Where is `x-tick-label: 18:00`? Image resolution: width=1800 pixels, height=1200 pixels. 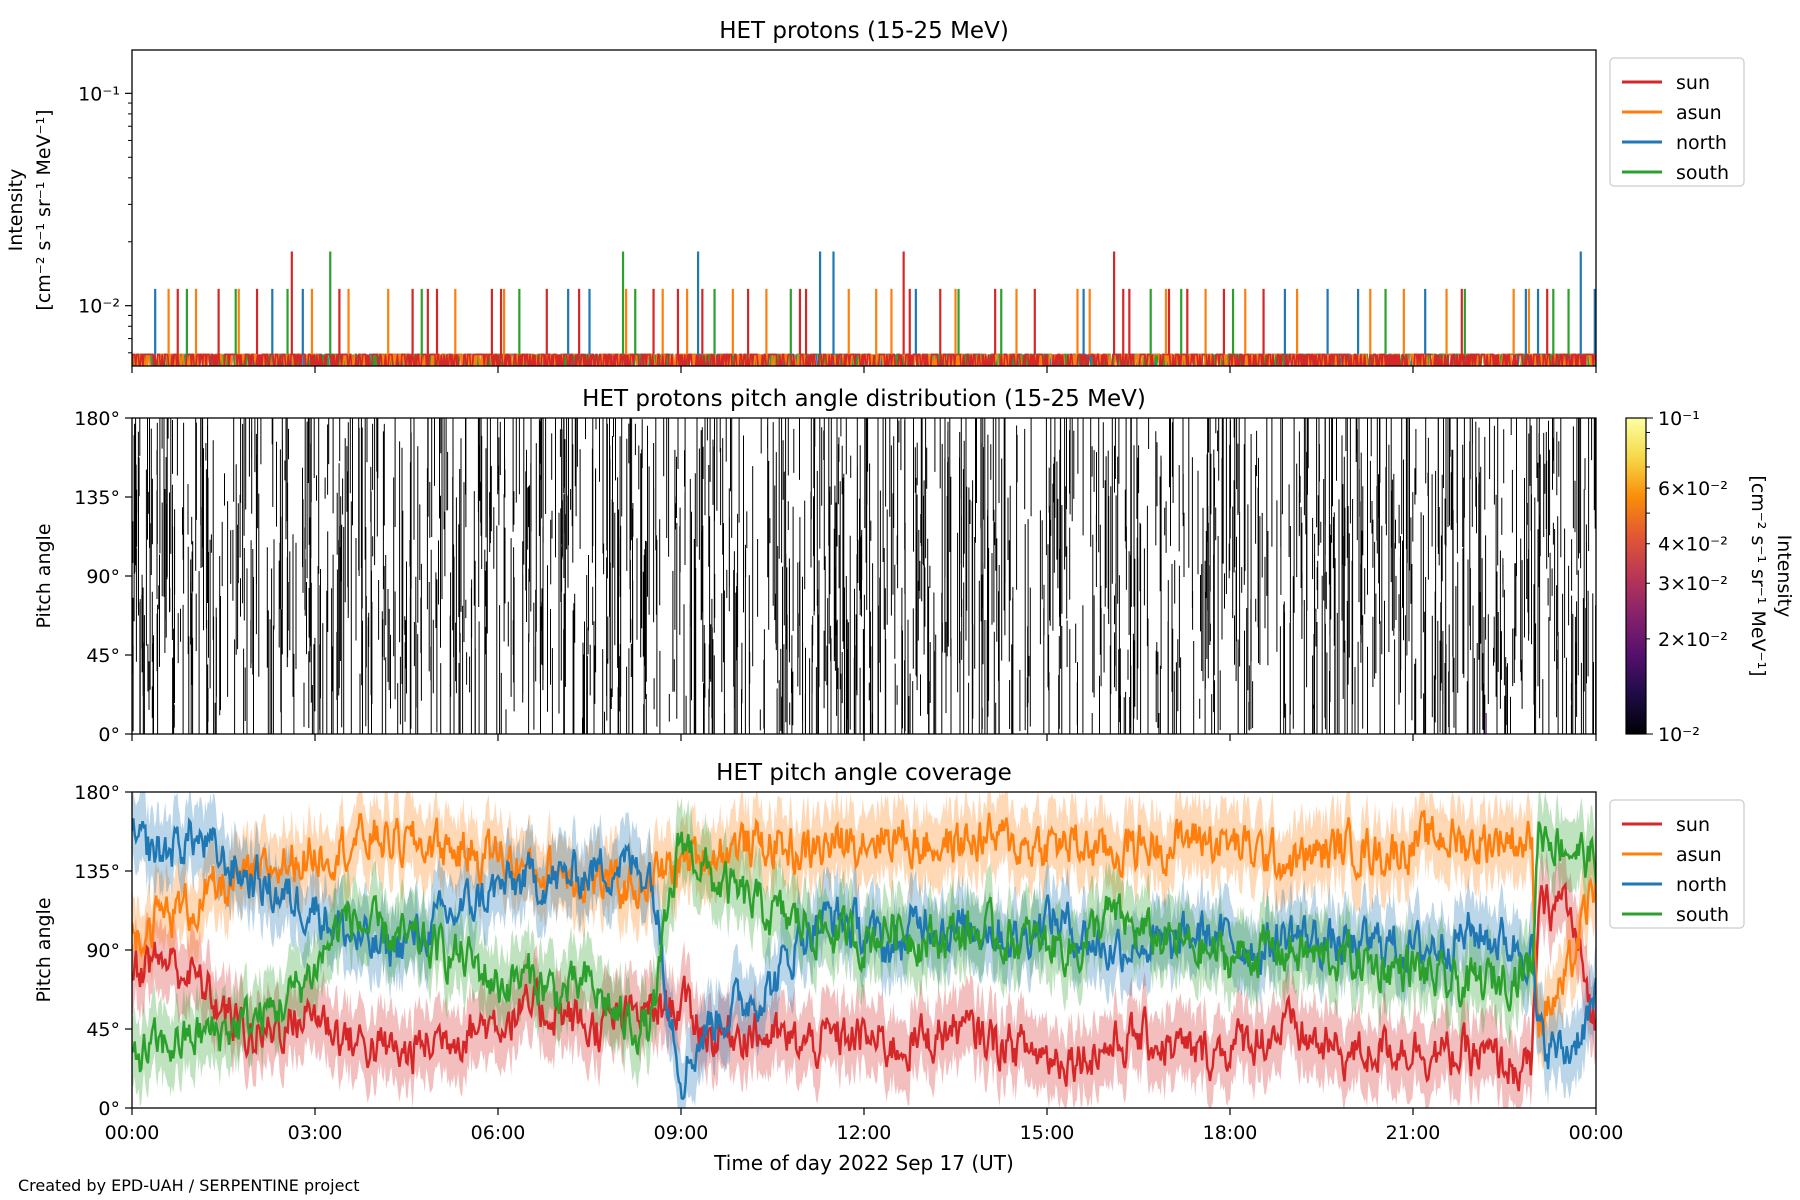 x-tick-label: 18:00 is located at coordinates (1230, 1133).